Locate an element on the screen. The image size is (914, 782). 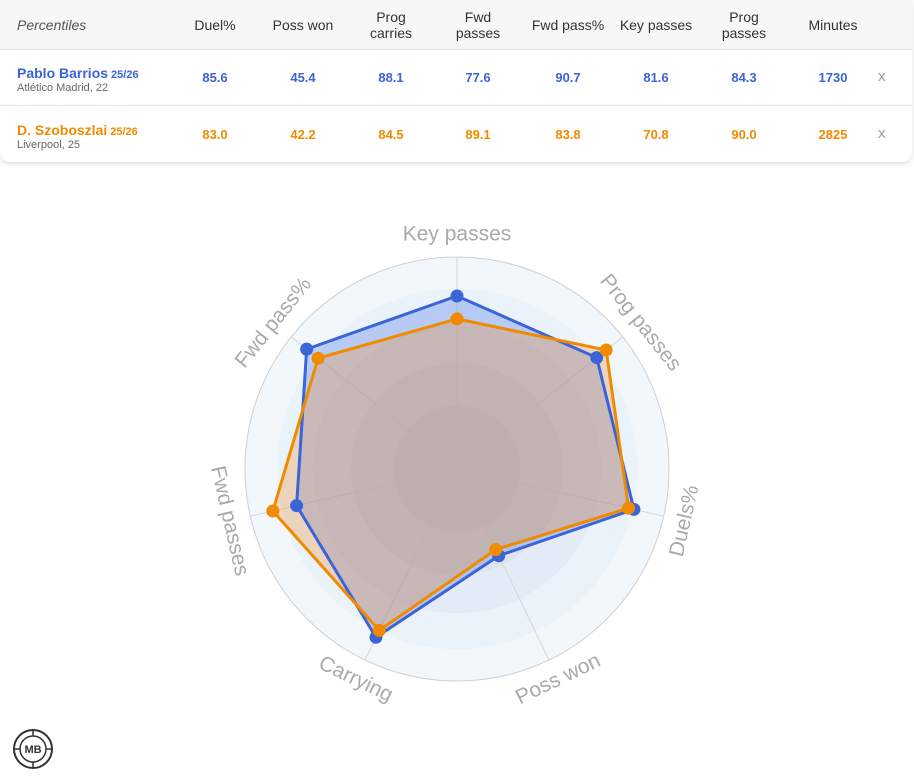
cell-prog-carries: 84.5 is located at coordinates (391, 134).